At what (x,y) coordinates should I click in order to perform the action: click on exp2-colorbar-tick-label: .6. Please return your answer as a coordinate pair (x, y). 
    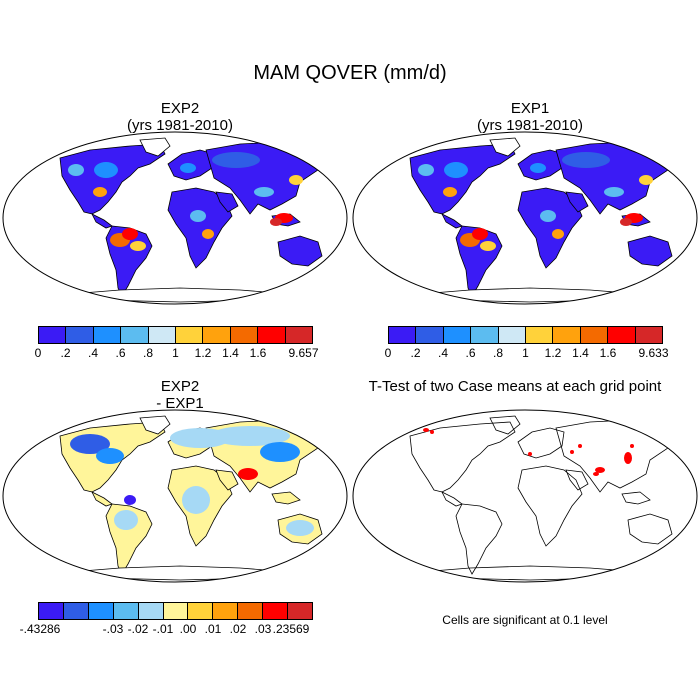
    Looking at the image, I should click on (120, 353).